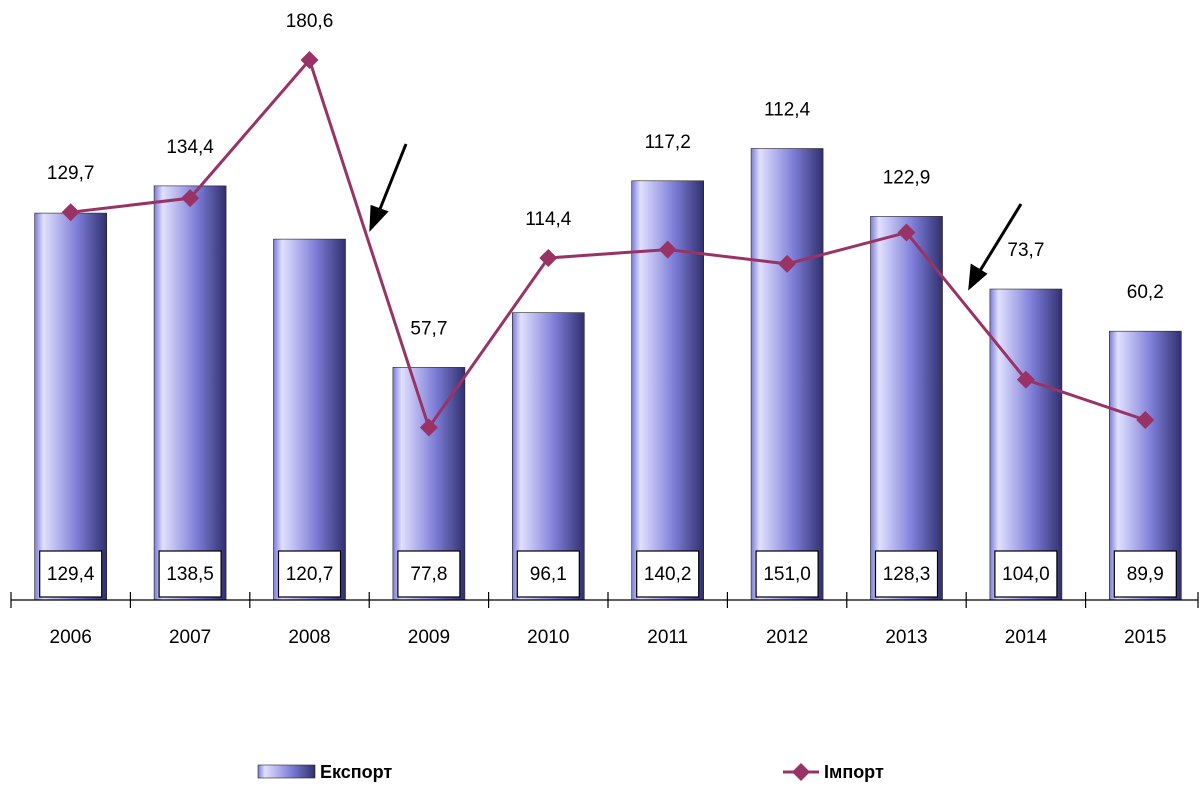  I want to click on legend-label: Експорт, so click(356, 772).